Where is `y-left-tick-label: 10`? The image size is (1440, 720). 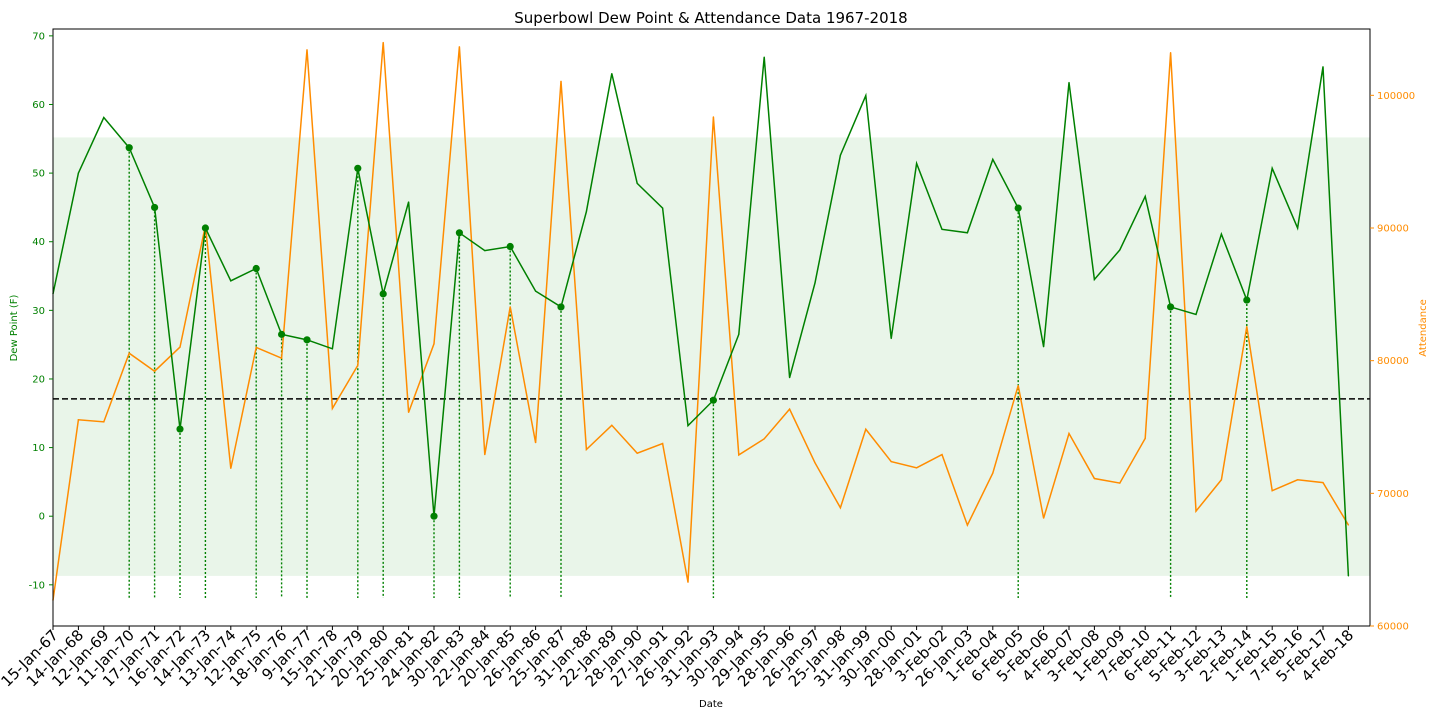 y-left-tick-label: 10 is located at coordinates (38, 448).